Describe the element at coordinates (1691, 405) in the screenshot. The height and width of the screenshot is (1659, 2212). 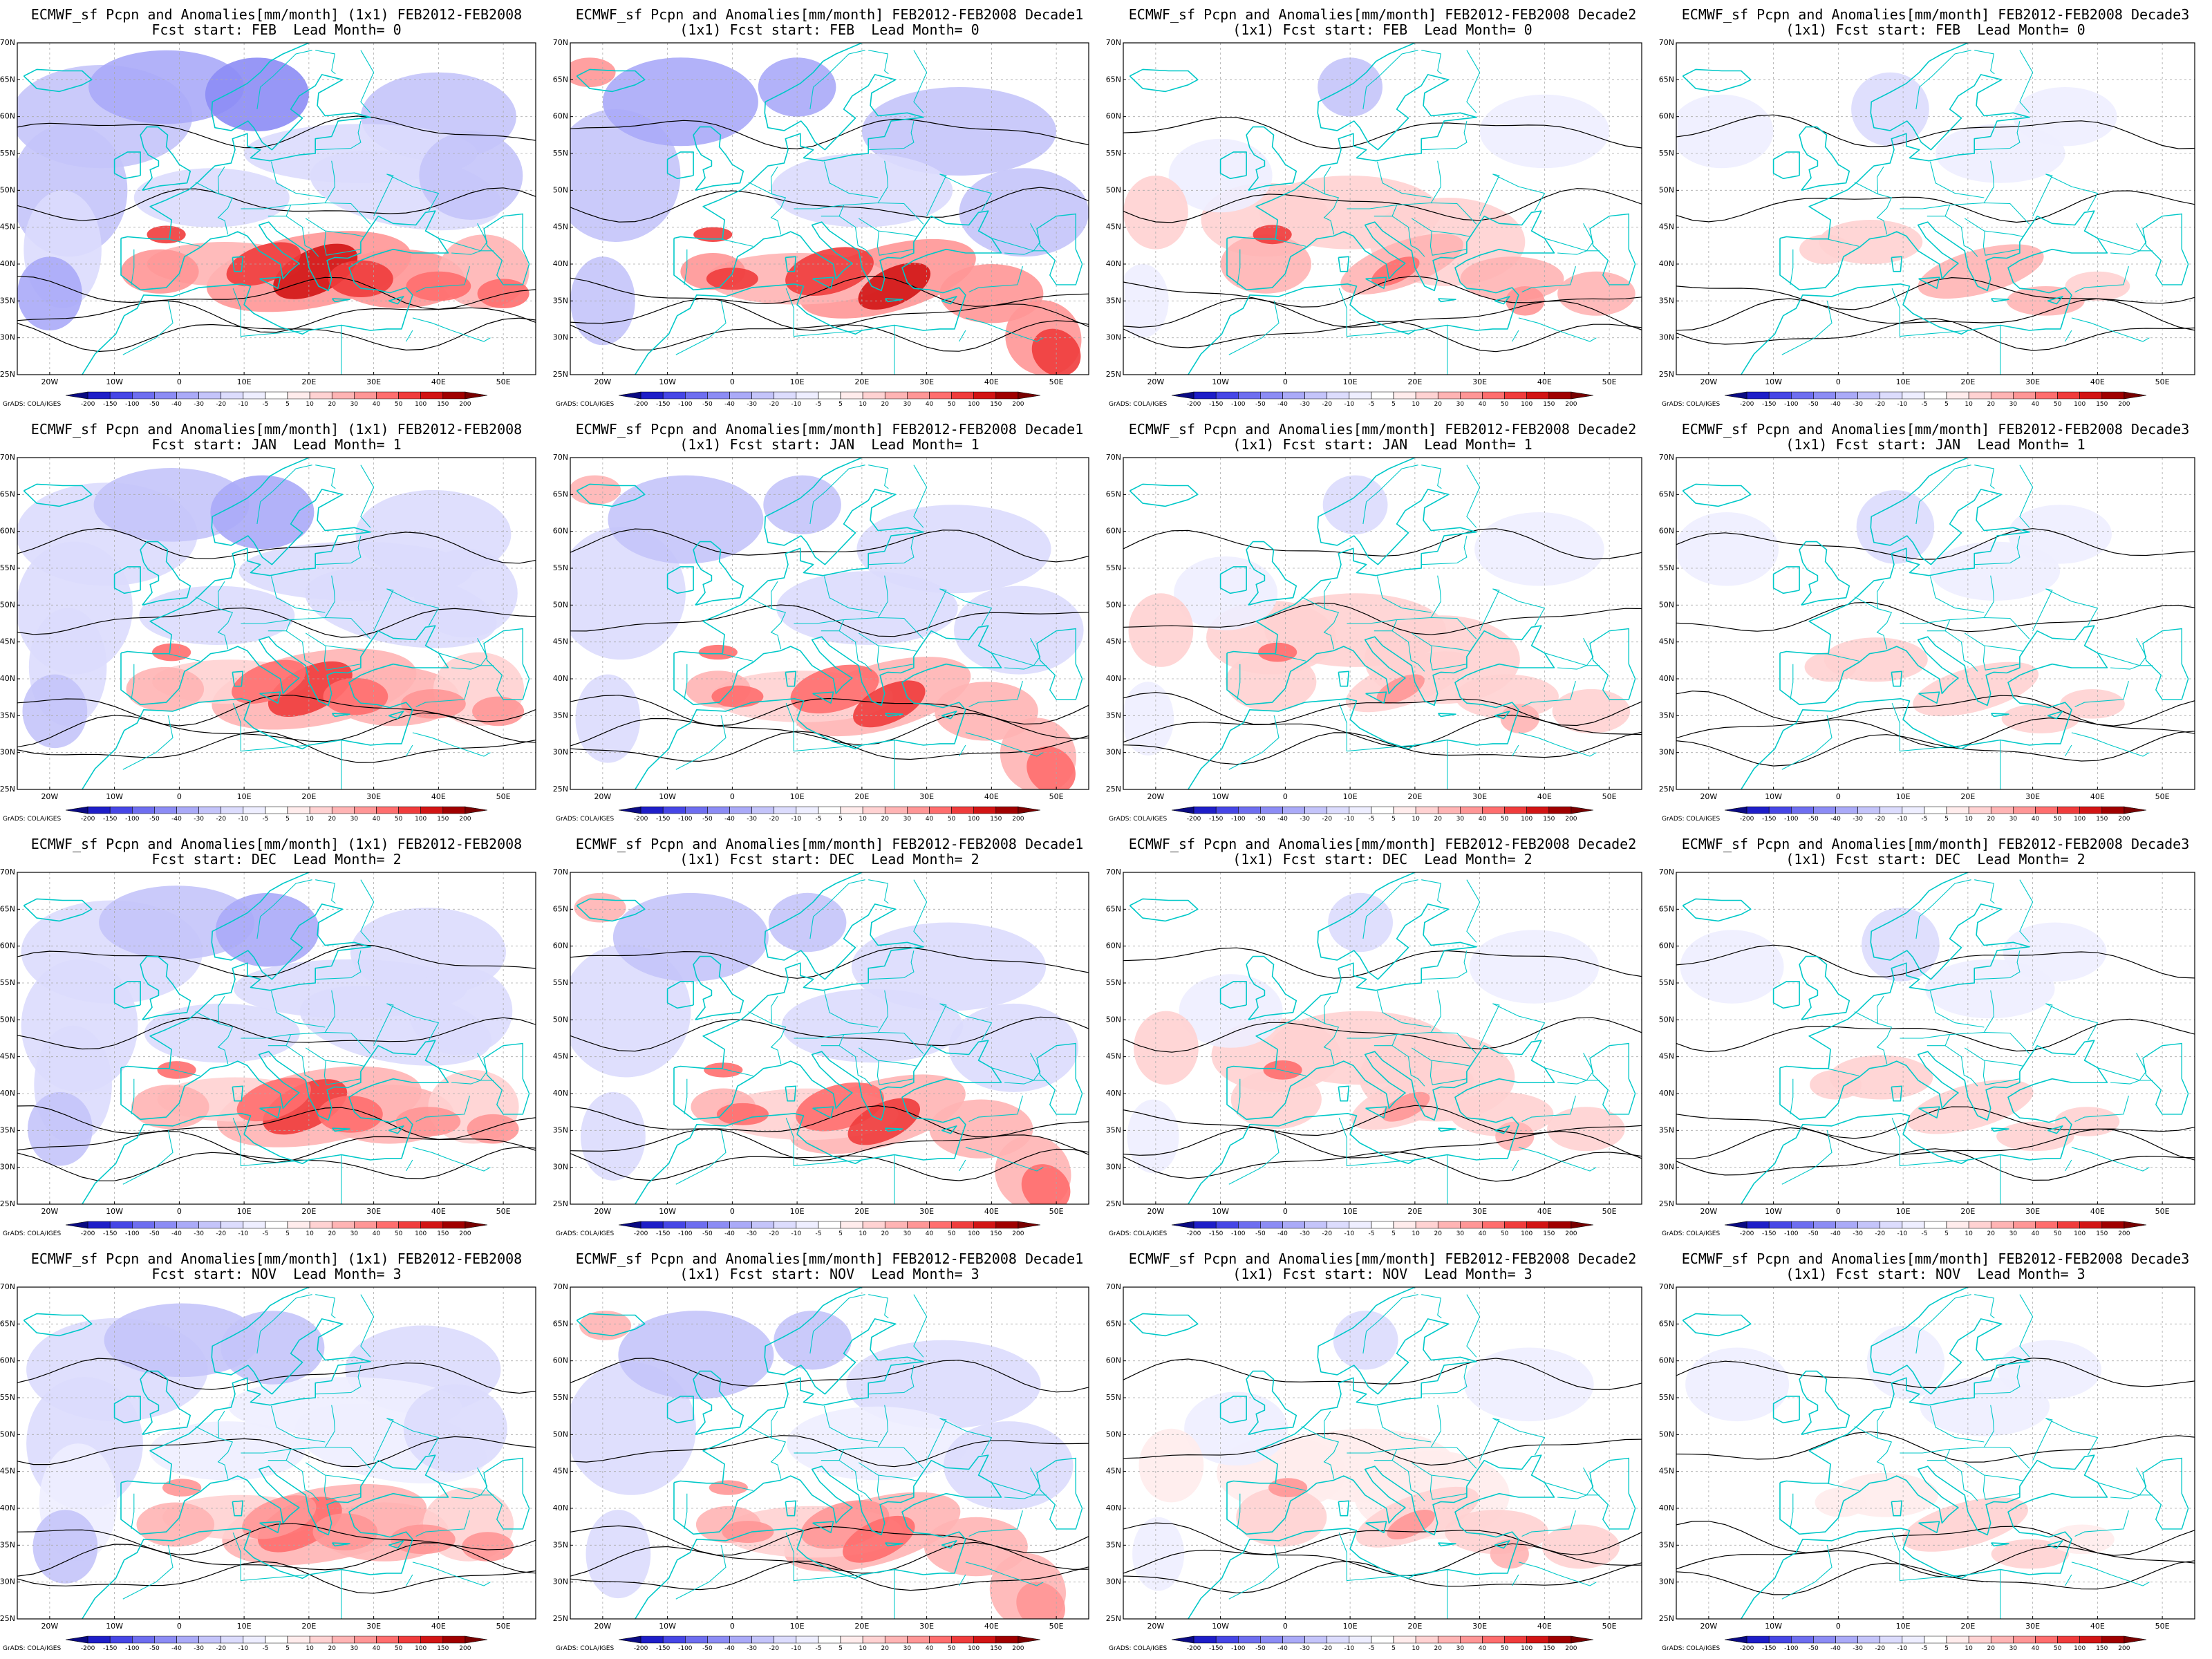
I see `grads-credit: GrADS: COLA/IGES` at that location.